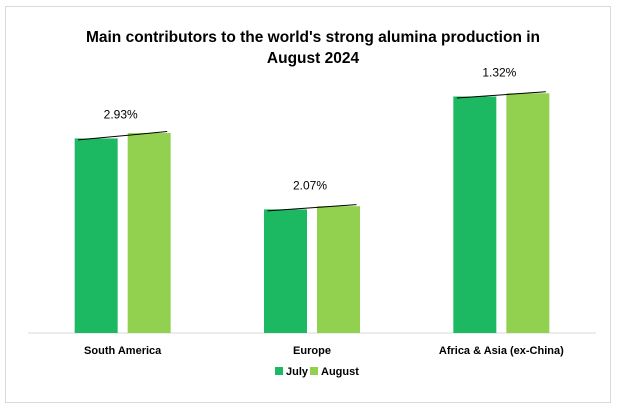 The height and width of the screenshot is (419, 626). I want to click on category-label-2: Europe, so click(312, 351).